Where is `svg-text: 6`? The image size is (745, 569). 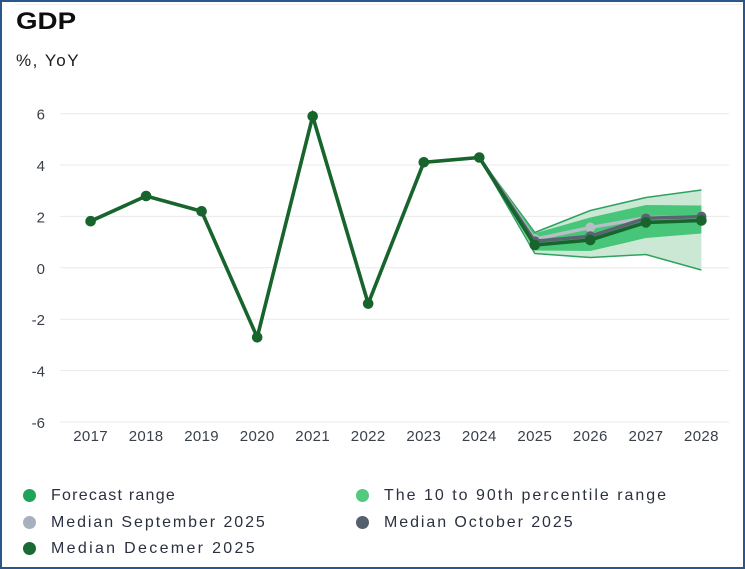
svg-text: 6 is located at coordinates (41, 115).